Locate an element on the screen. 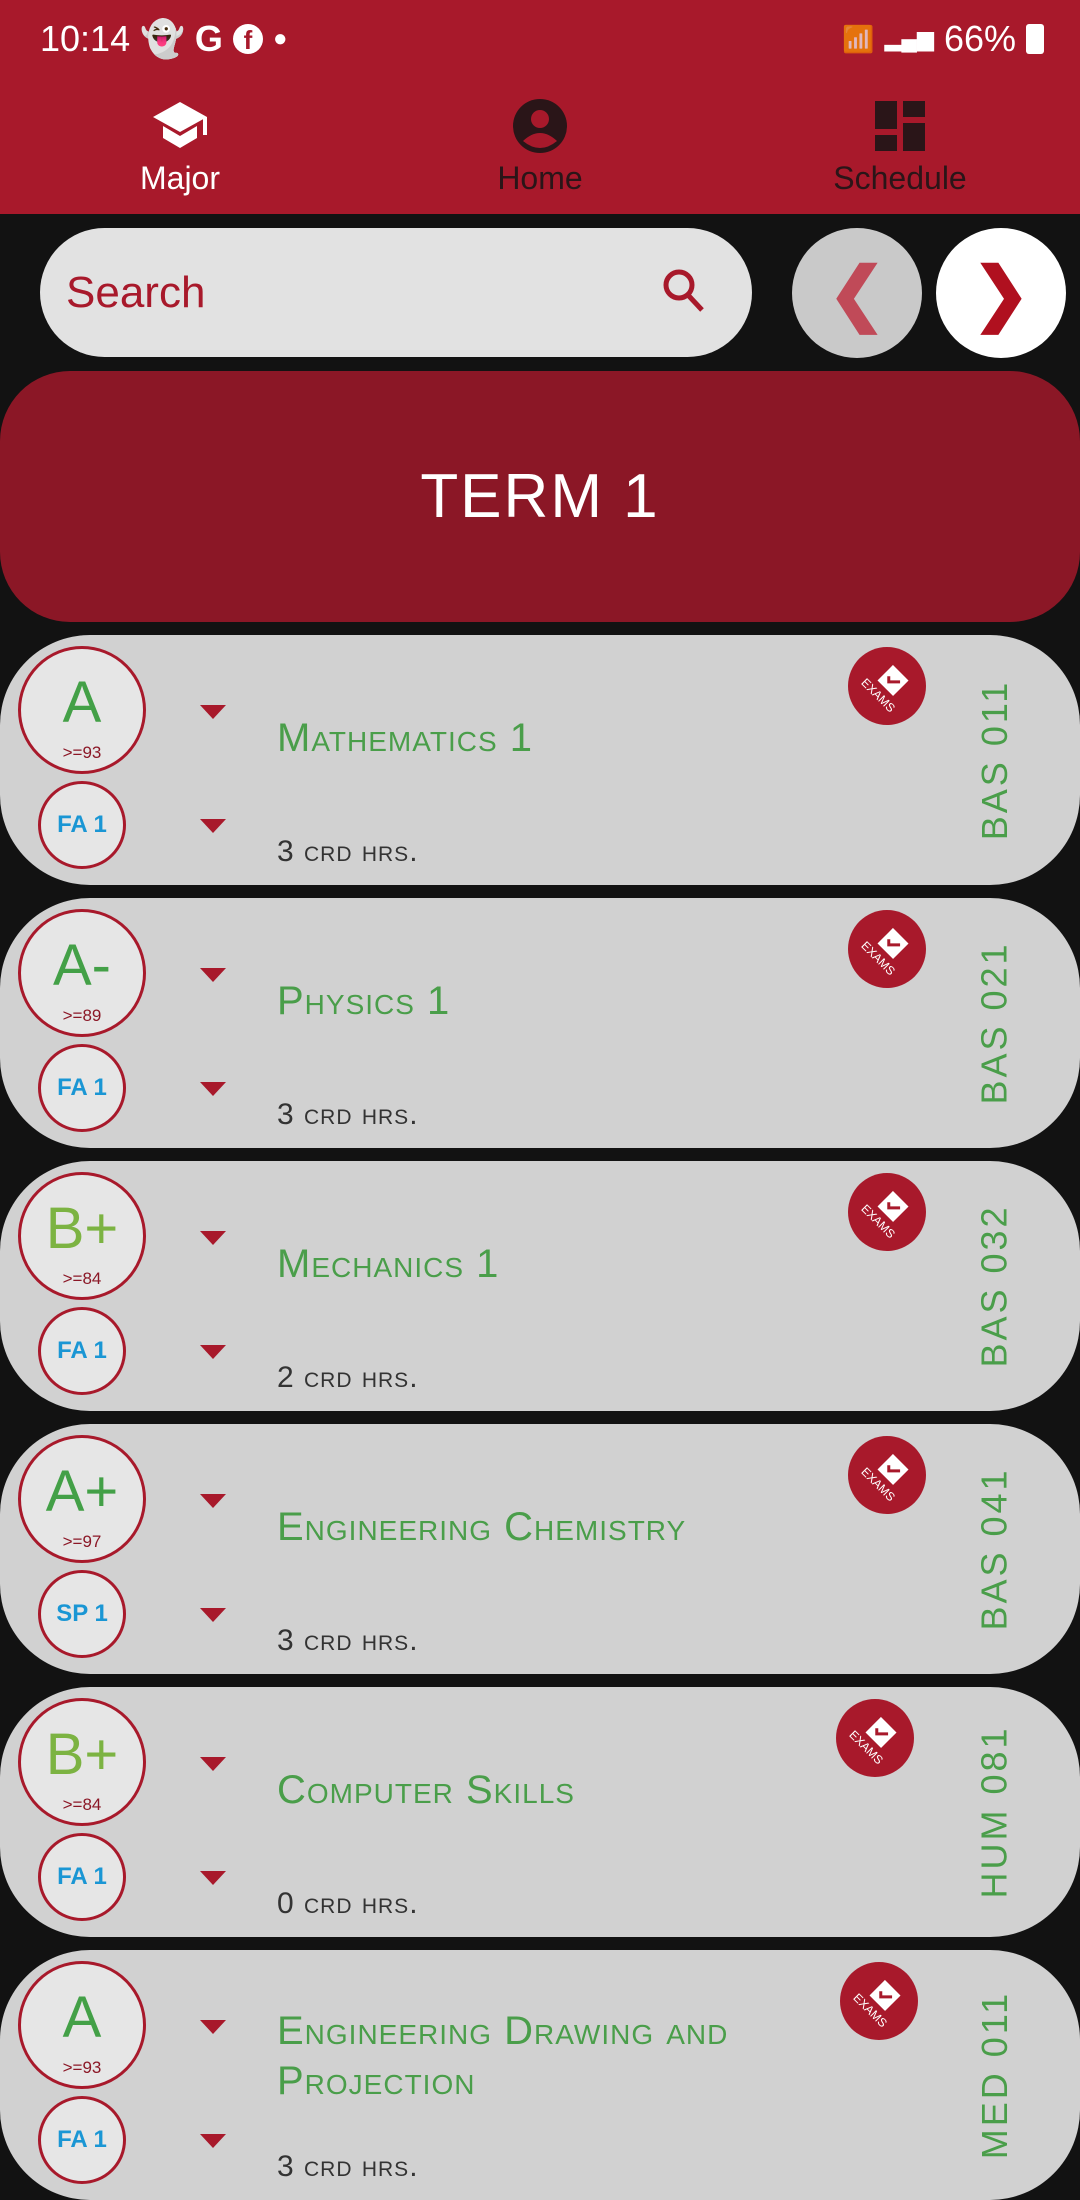 The height and width of the screenshot is (2200, 1080). bottom-nav: Major Home Schedule is located at coordinates (540, 147).